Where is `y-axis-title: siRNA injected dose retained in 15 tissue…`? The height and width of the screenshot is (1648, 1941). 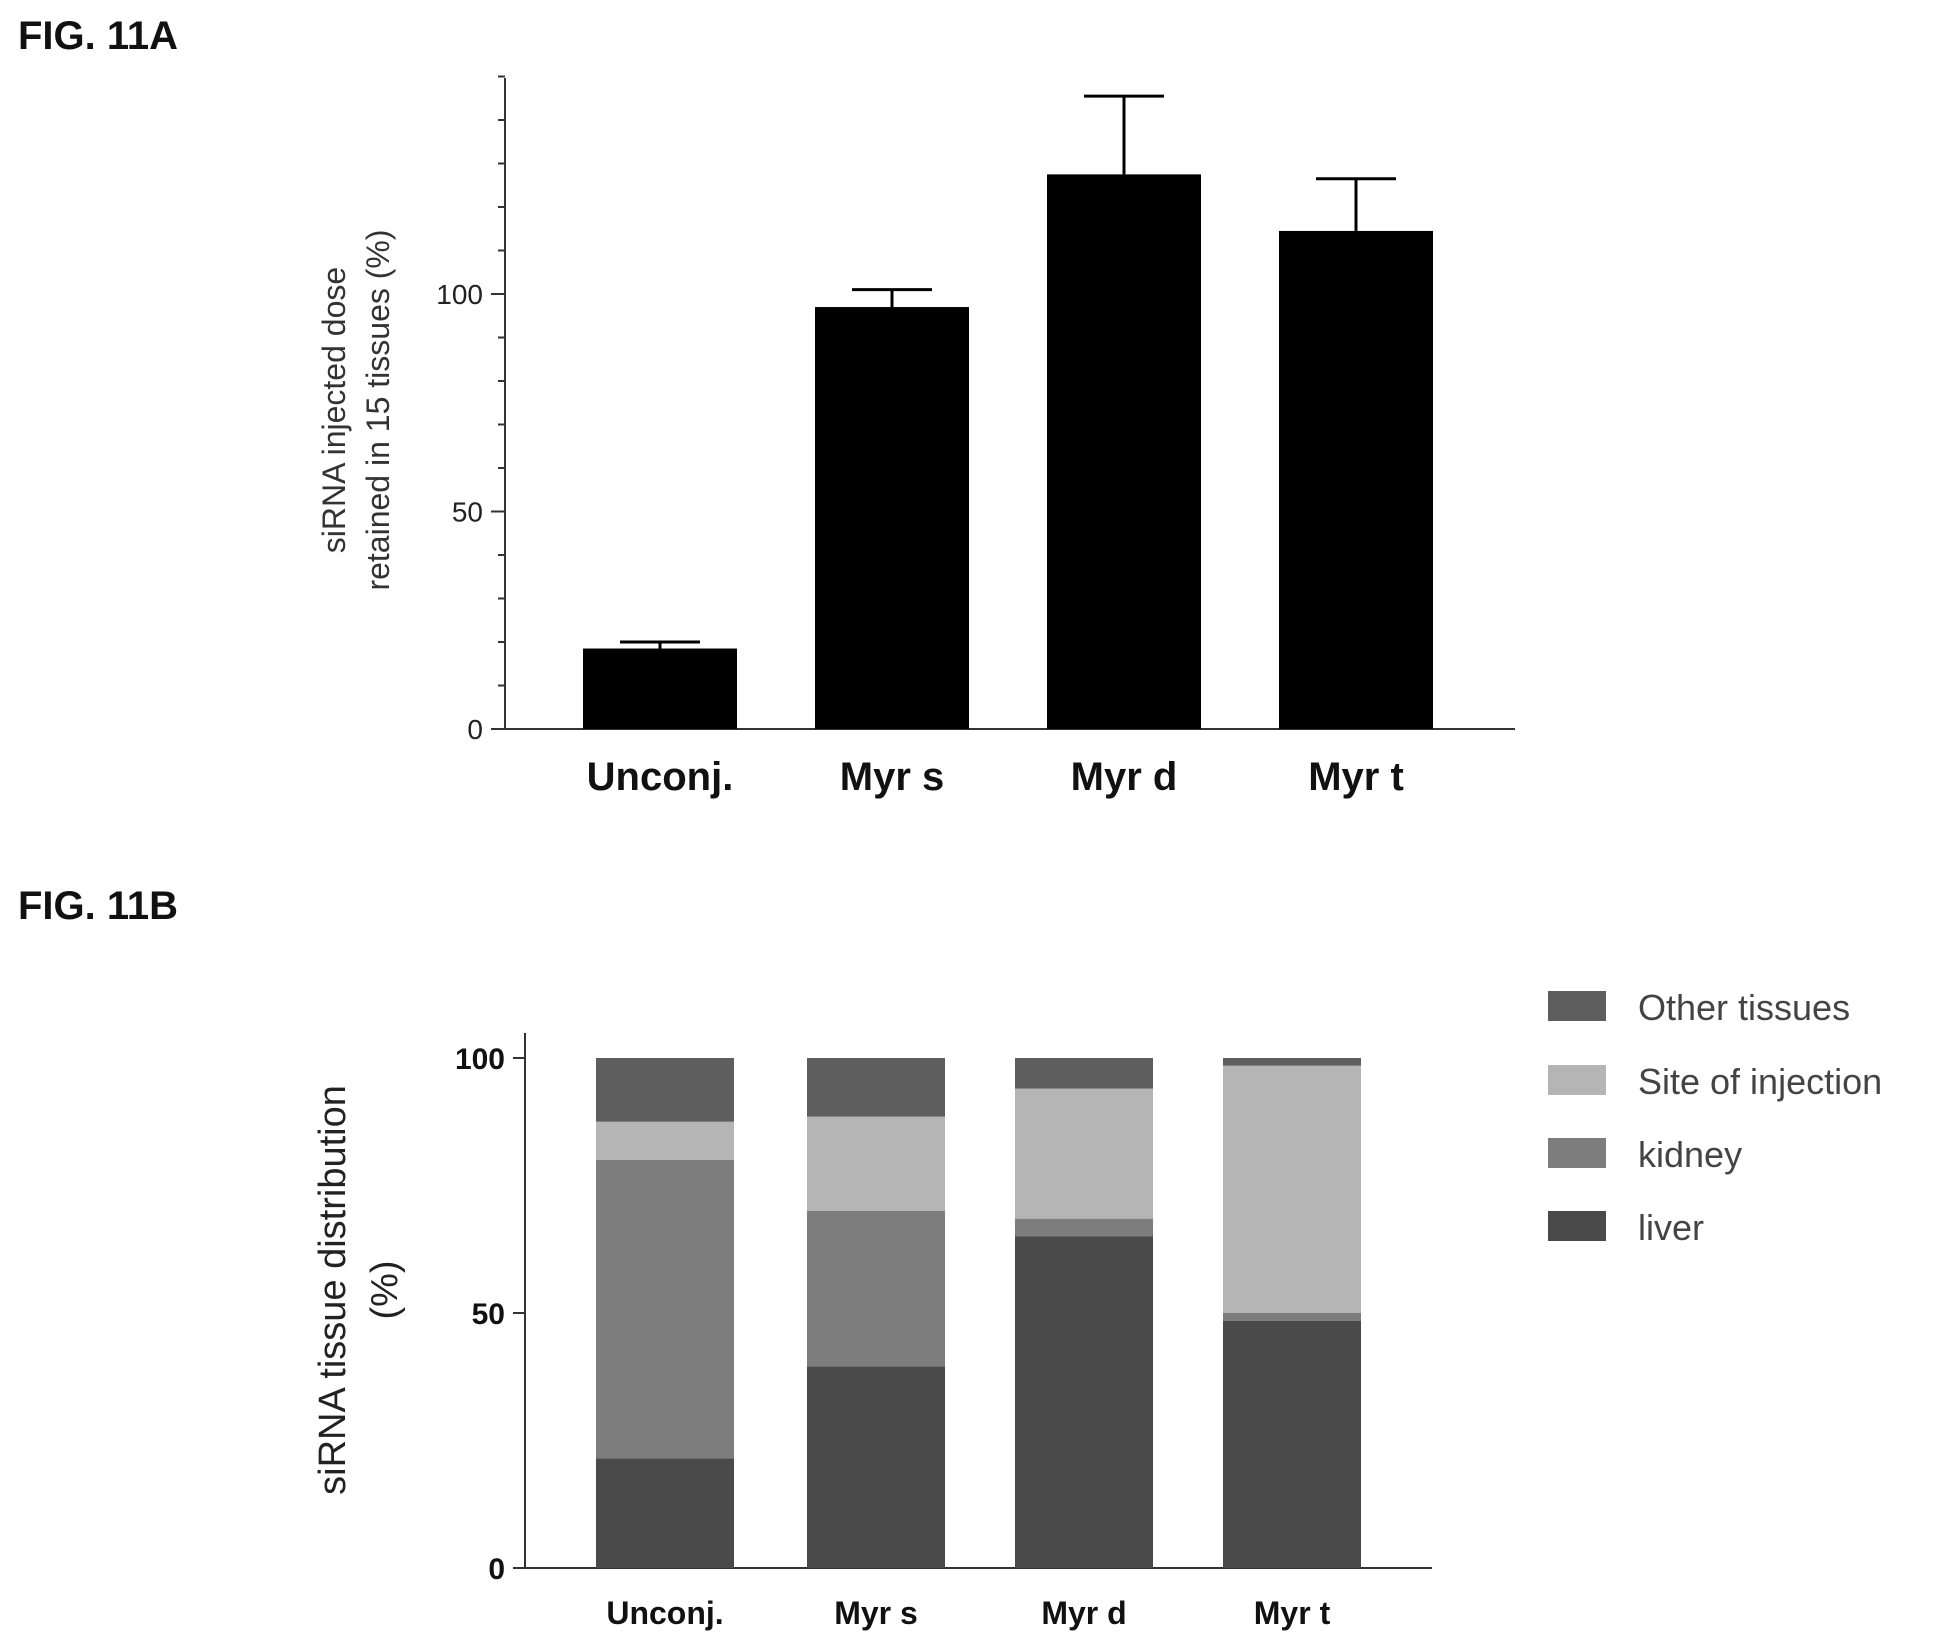 y-axis-title: siRNA injected dose retained in 15 tissue… is located at coordinates (356, 409).